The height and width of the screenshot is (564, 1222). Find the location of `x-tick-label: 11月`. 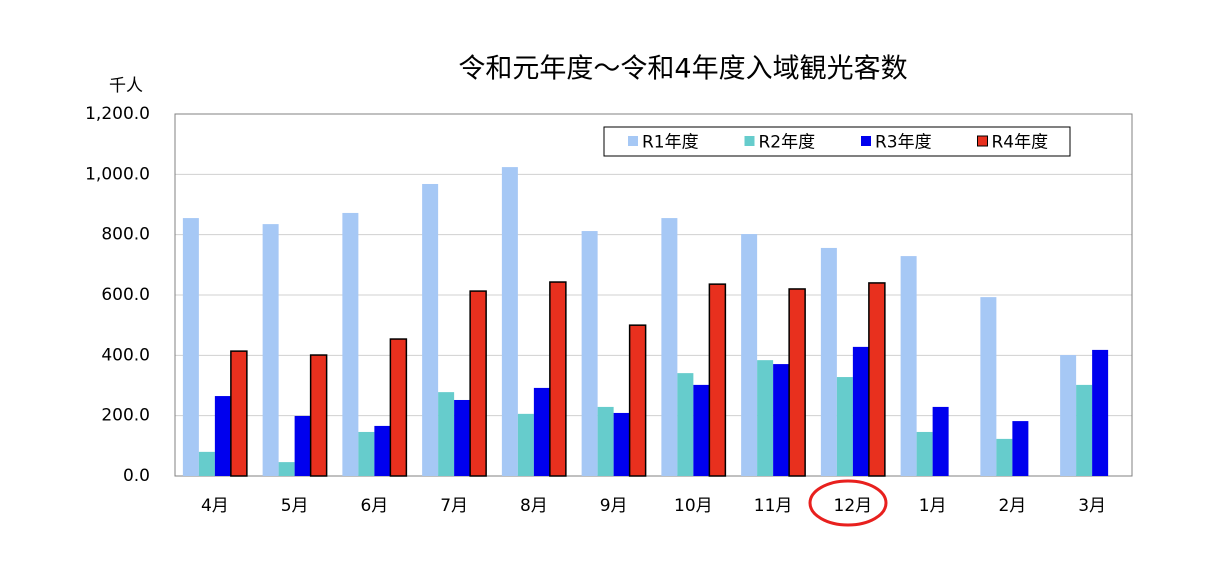

x-tick-label: 11月 is located at coordinates (773, 506).